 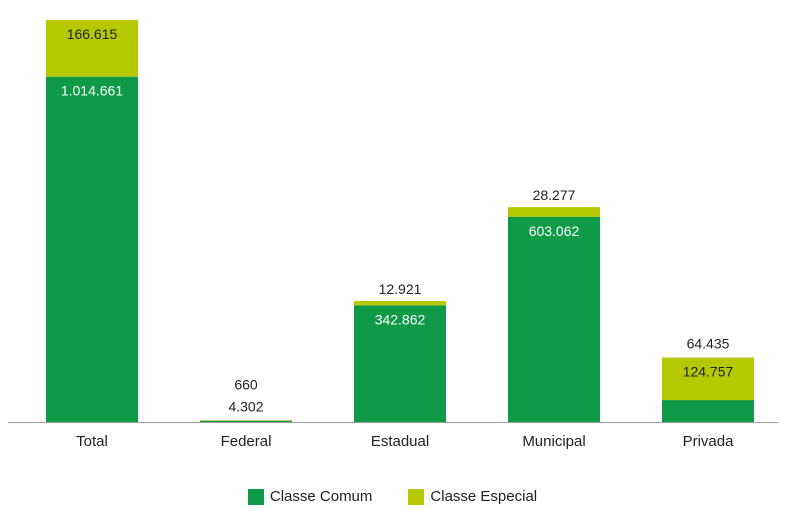 I want to click on x-tick-label-total: Total, so click(x=92, y=441).